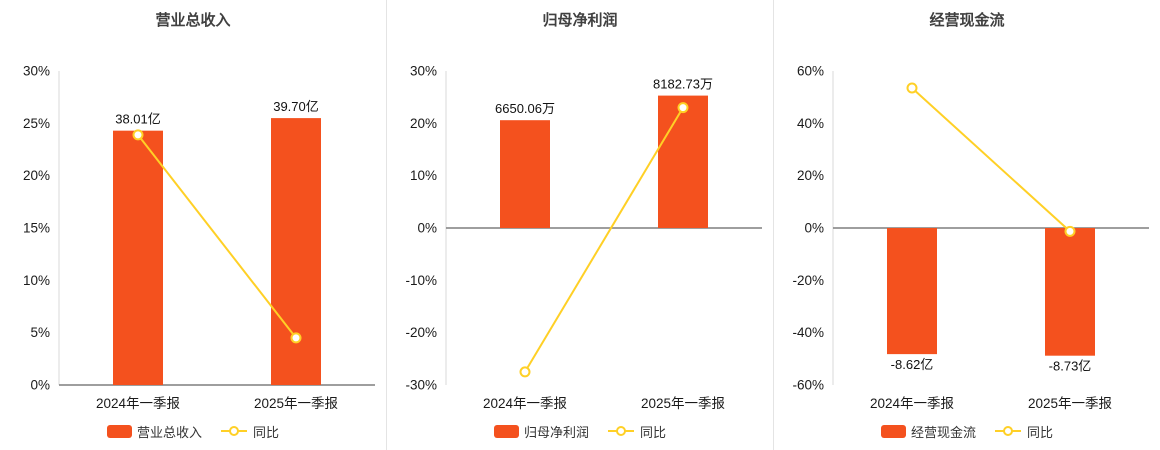  What do you see at coordinates (421, 385) in the screenshot?
I see `y-tick-label: -30%` at bounding box center [421, 385].